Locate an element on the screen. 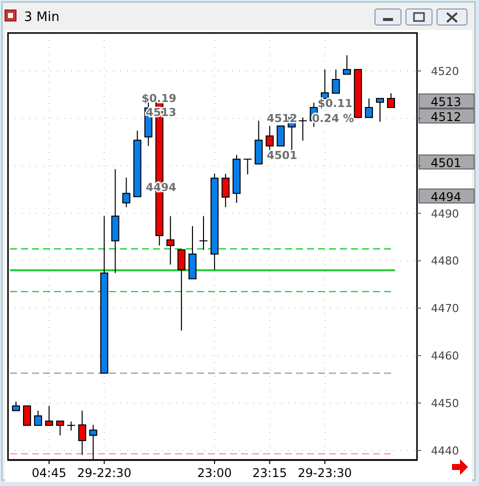 Image resolution: width=479 pixels, height=486 pixels. annotation: $0.11 is located at coordinates (335, 103).